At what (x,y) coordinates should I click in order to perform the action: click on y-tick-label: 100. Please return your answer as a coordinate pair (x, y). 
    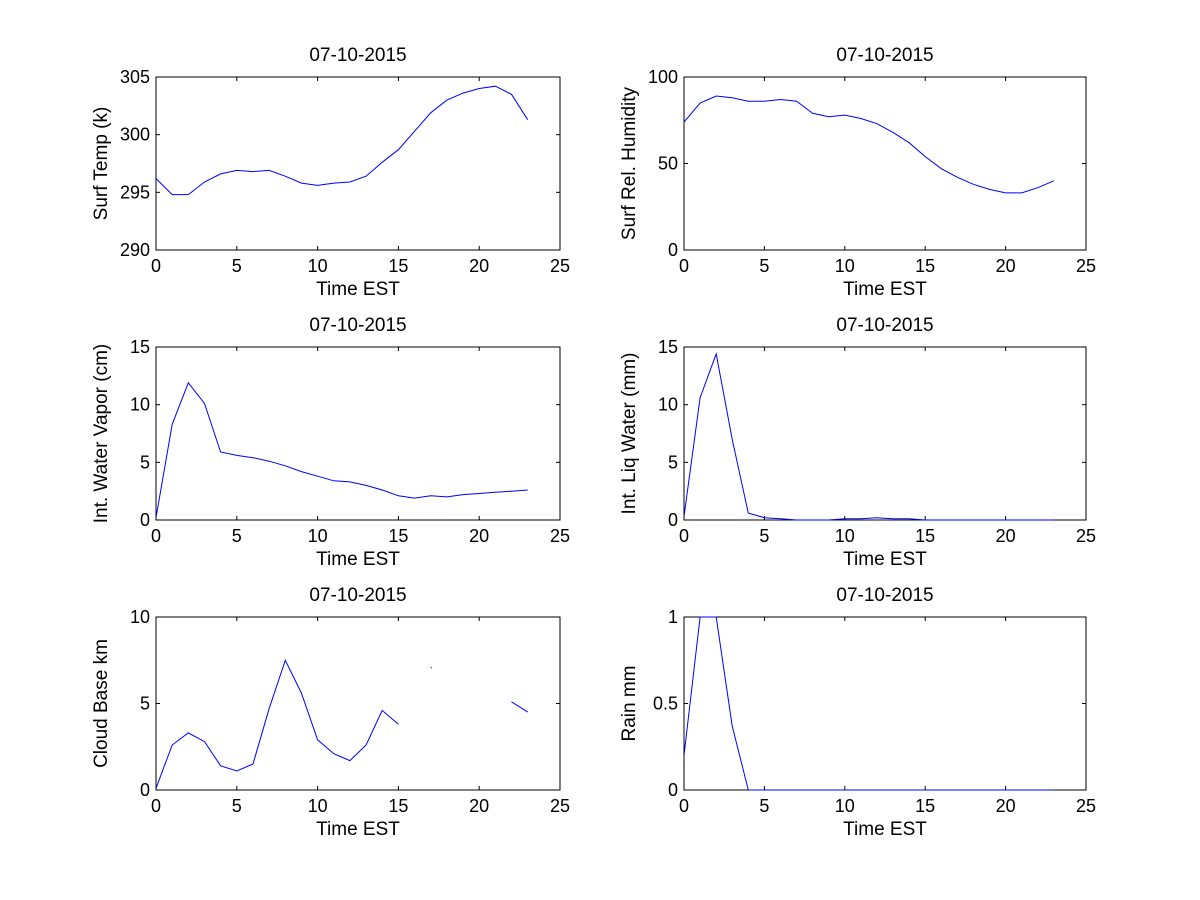
    Looking at the image, I should click on (663, 77).